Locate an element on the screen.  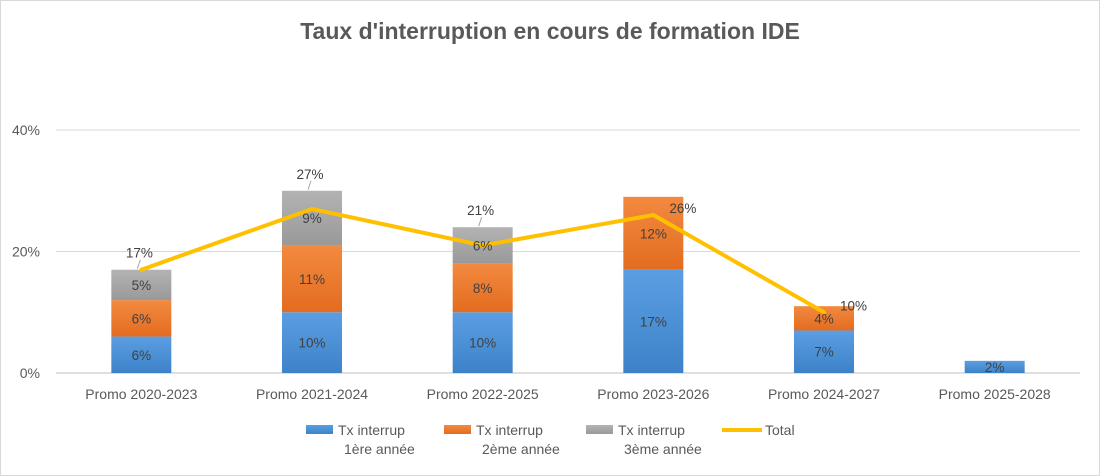
y-tick-label: 40% is located at coordinates (26, 130).